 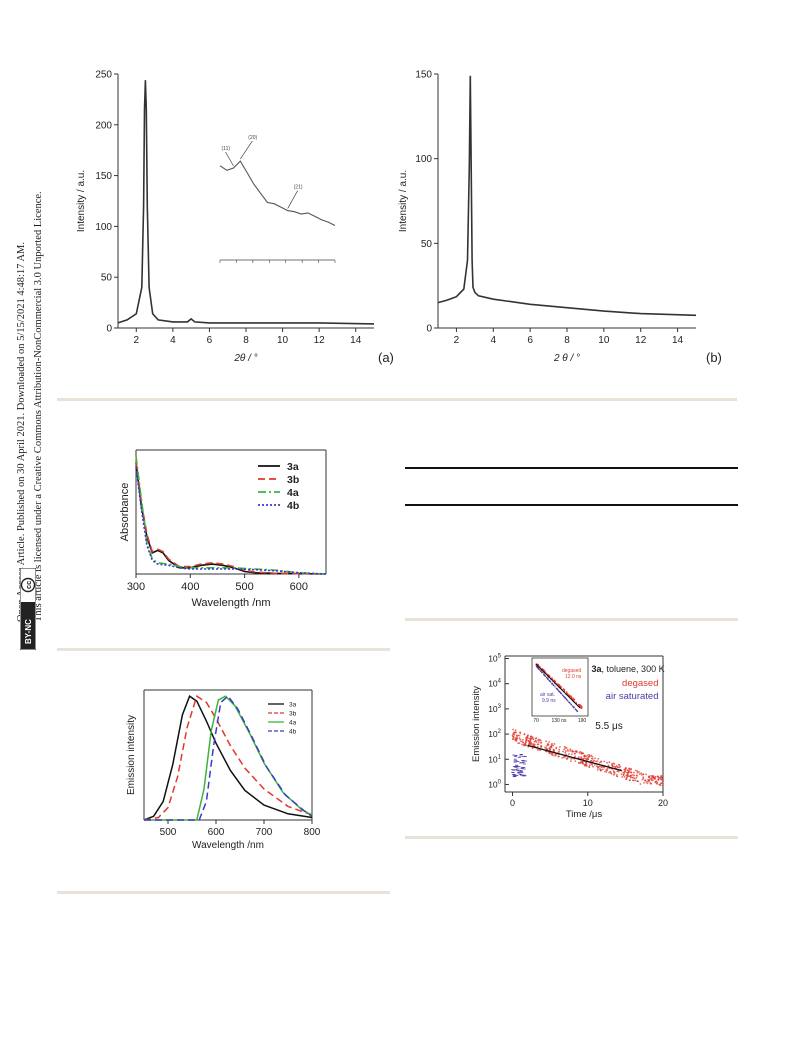 What do you see at coordinates (277, 193) in the screenshot?
I see `inset-series-line` at bounding box center [277, 193].